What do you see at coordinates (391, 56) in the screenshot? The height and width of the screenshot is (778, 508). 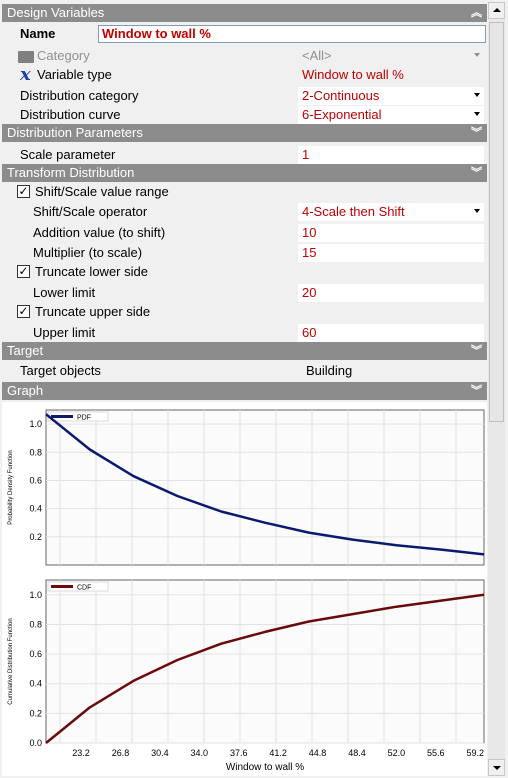 I see `category-select: <All>` at bounding box center [391, 56].